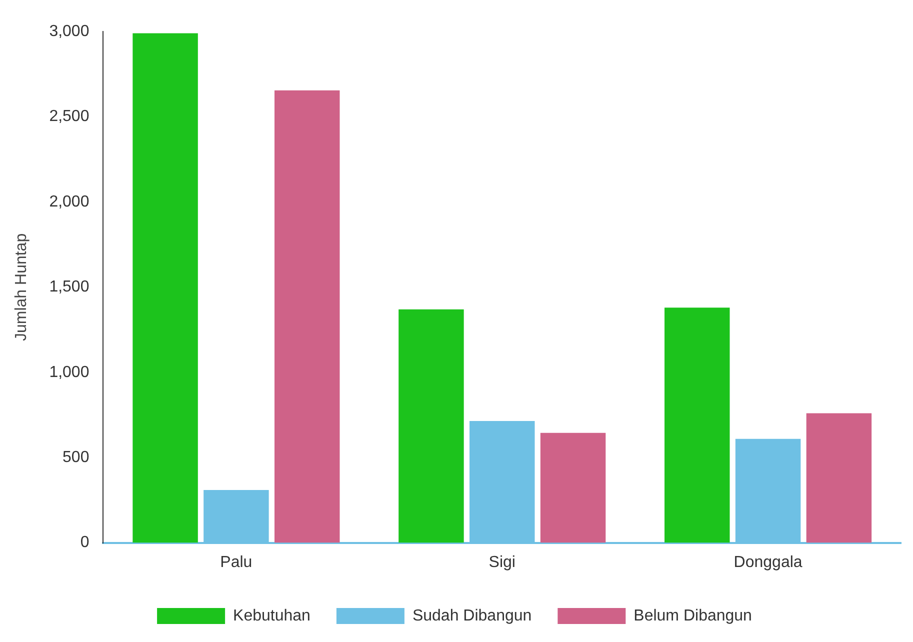 This screenshot has height=642, width=913. Describe the element at coordinates (768, 562) in the screenshot. I see `x-tick-label: Donggala` at that location.